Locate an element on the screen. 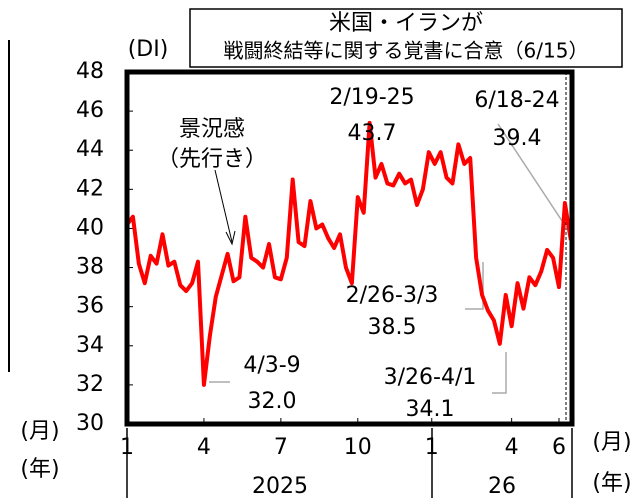  header-line: 米国・イランが is located at coordinates (406, 23).